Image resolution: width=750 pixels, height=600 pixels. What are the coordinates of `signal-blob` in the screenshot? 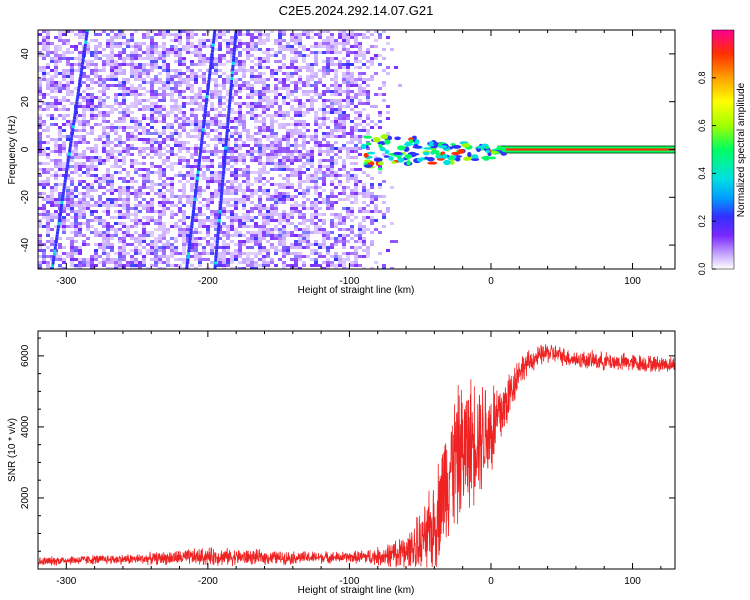 It's located at (432, 163).